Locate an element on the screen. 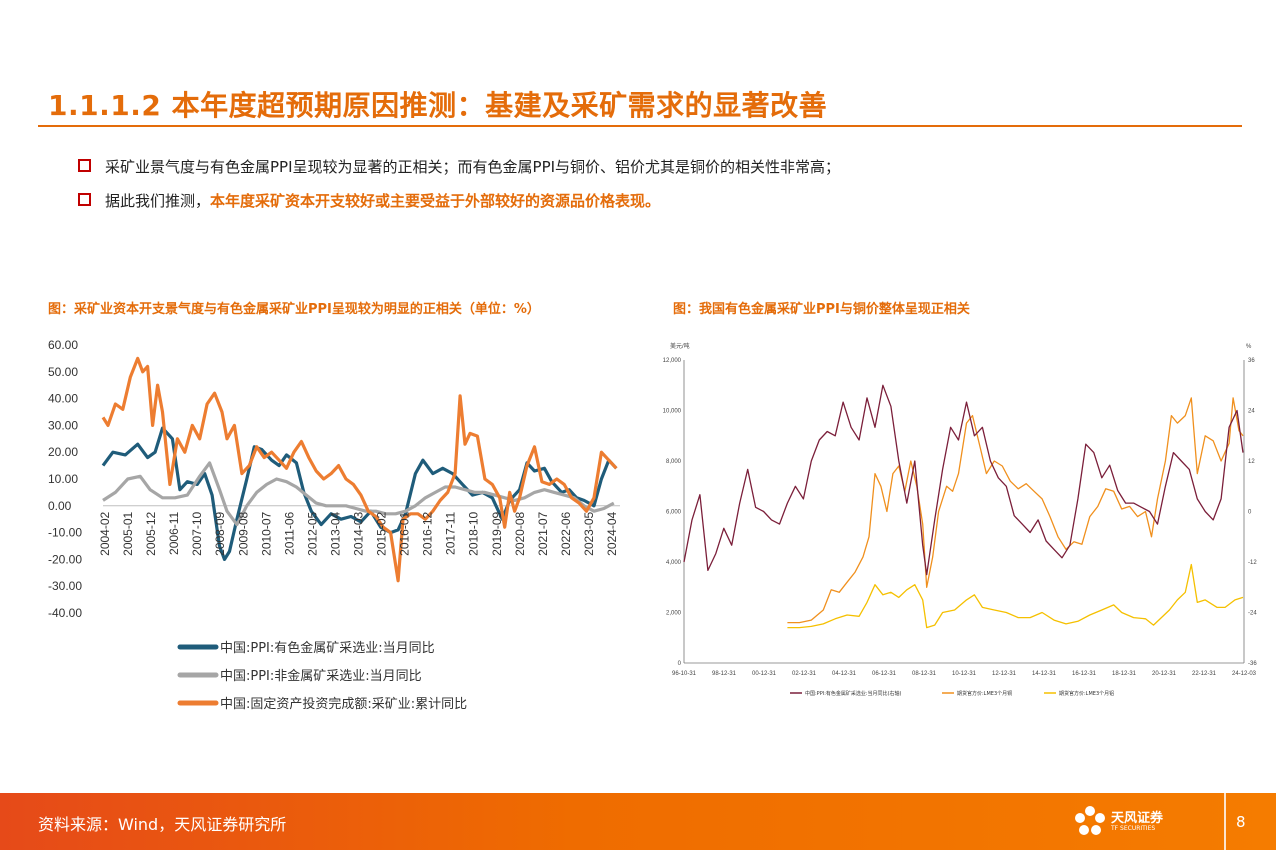 This screenshot has height=850, width=1276. x-tick-label: 2017-11 is located at coordinates (451, 532).